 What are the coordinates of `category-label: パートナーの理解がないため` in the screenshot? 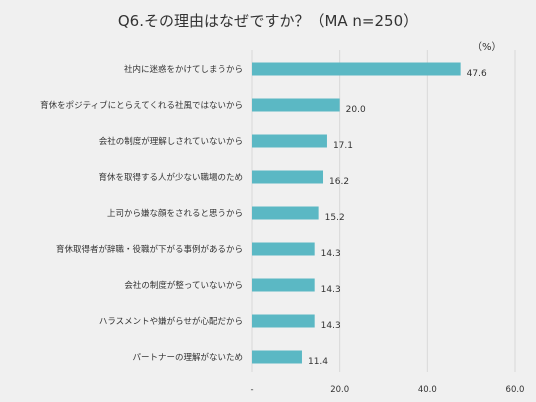 It's located at (187, 357).